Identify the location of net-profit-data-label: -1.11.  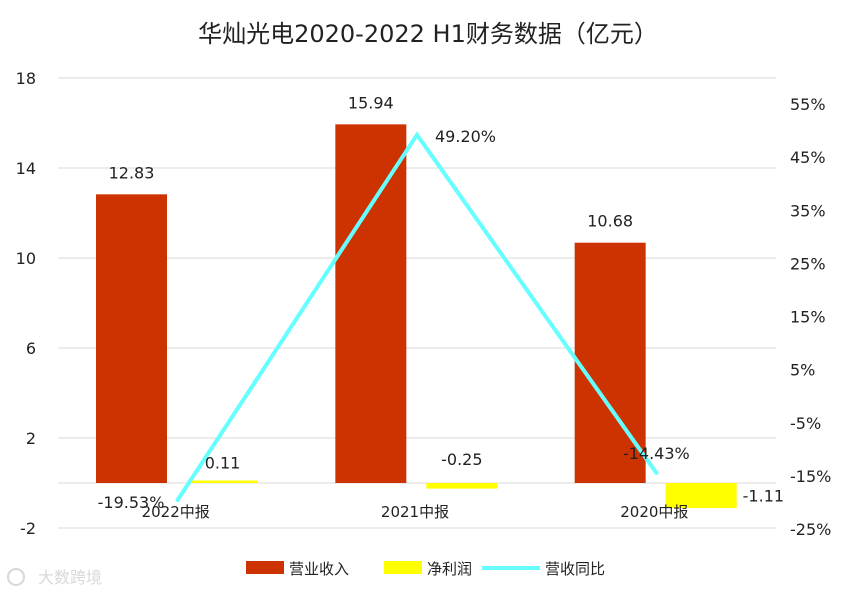
(763, 495).